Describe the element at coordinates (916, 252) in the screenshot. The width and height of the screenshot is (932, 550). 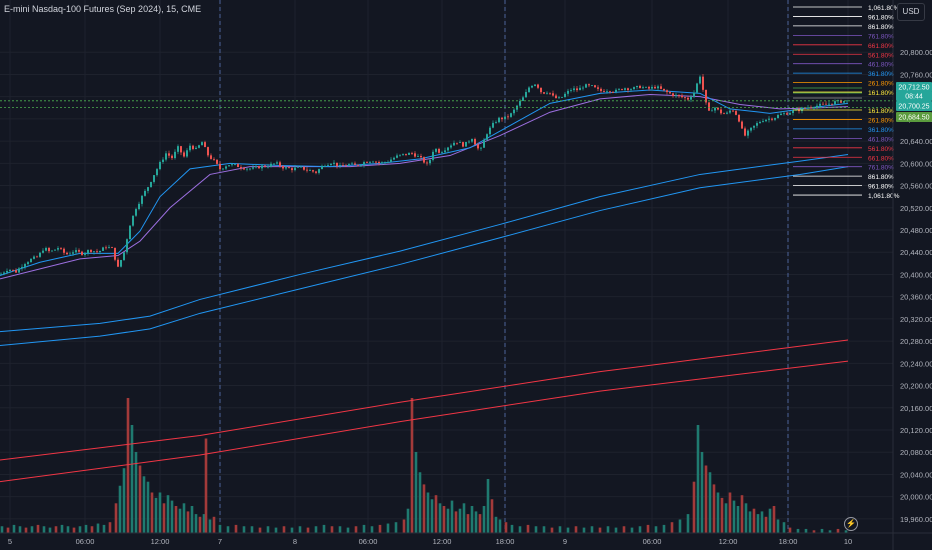
I see `y-tick-label: 20,440.00` at that location.